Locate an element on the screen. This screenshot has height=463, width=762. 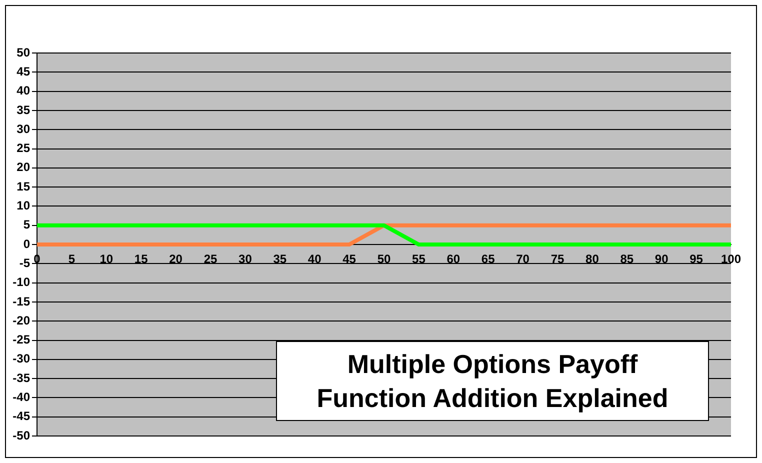
y-tick-label: 50 is located at coordinates (23, 52).